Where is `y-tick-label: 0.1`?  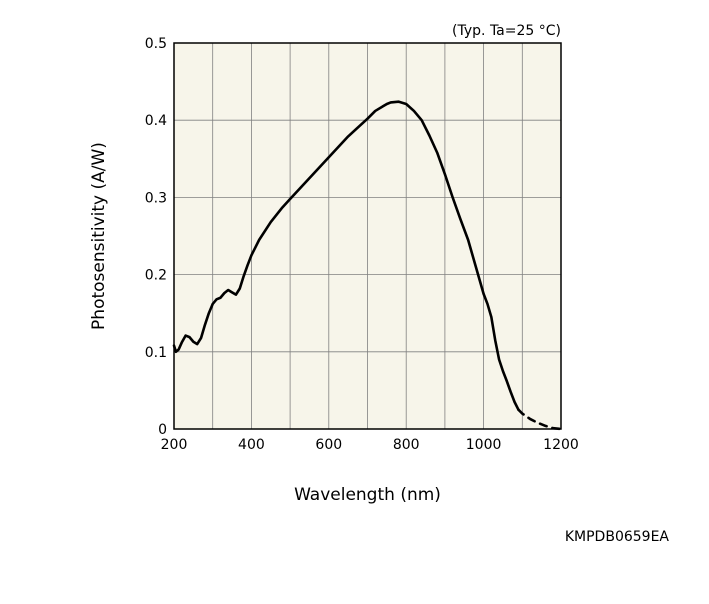
y-tick-label: 0.1 is located at coordinates (156, 353).